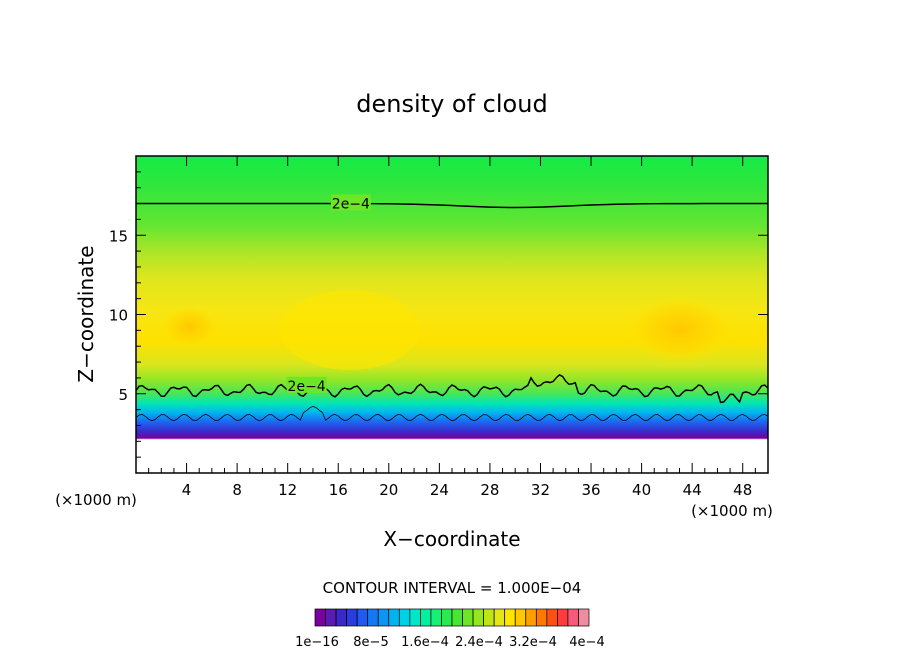 The image size is (904, 654). I want to click on x-tick-label: 40, so click(641, 490).